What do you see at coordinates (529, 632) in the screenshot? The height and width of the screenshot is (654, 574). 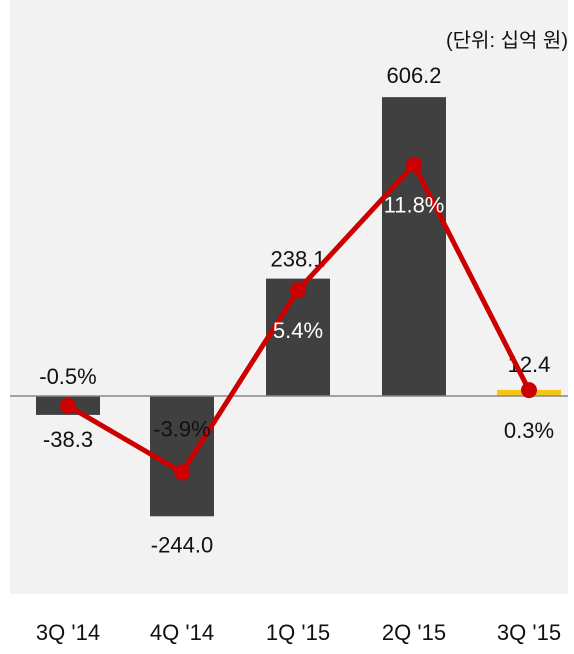 I see `category-label-5: 3Q '15` at bounding box center [529, 632].